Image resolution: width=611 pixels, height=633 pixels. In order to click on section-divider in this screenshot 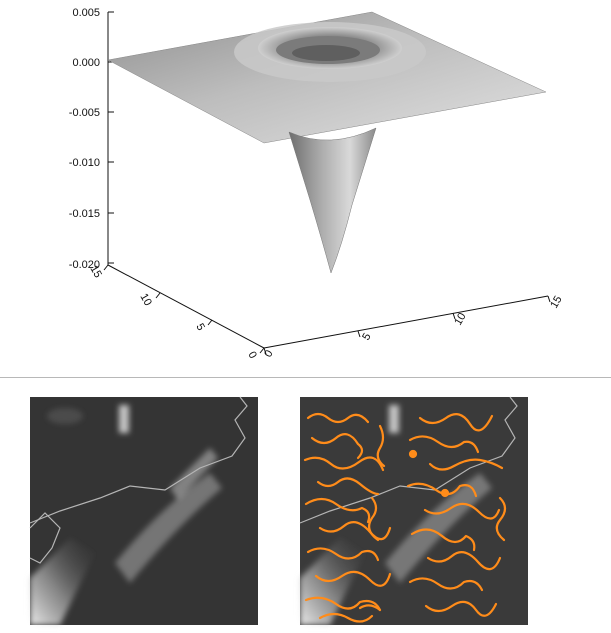, I will do `click(305, 377)`.